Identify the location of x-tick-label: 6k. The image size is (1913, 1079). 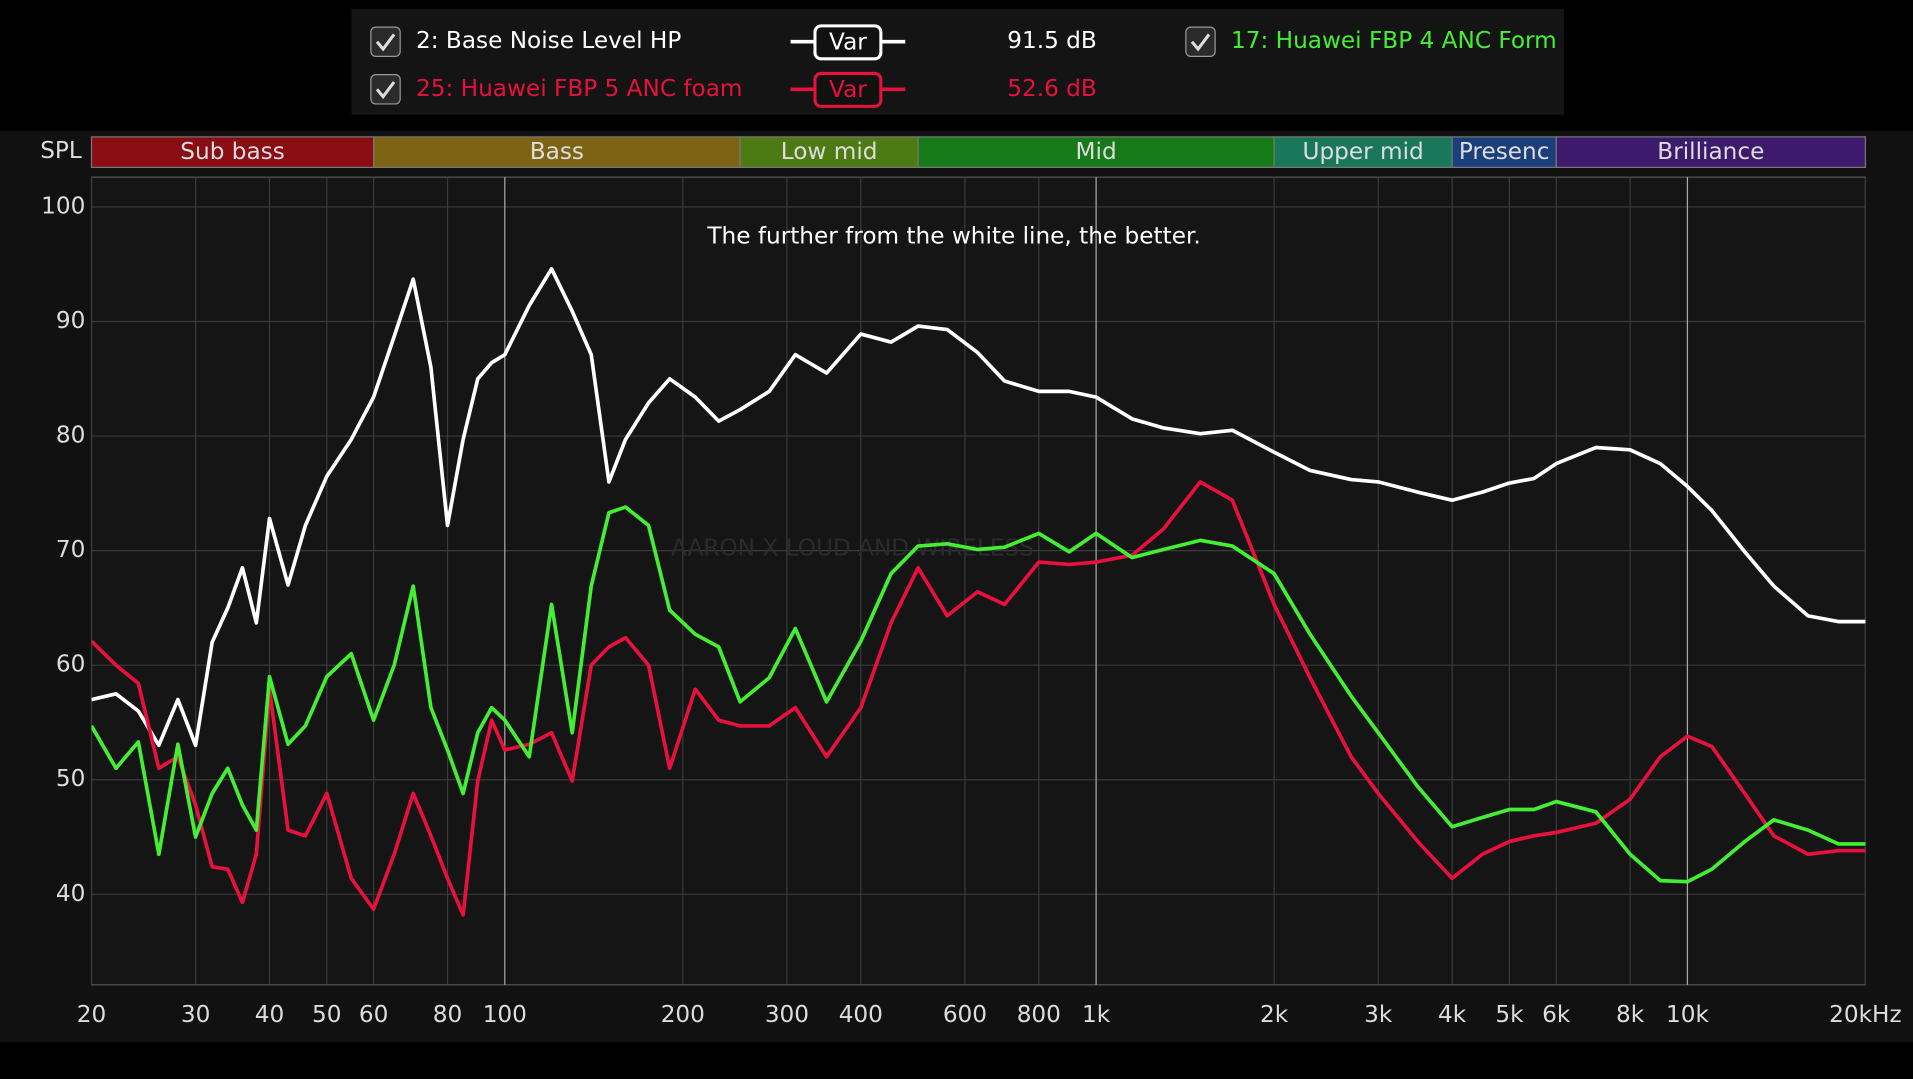
(1556, 1014).